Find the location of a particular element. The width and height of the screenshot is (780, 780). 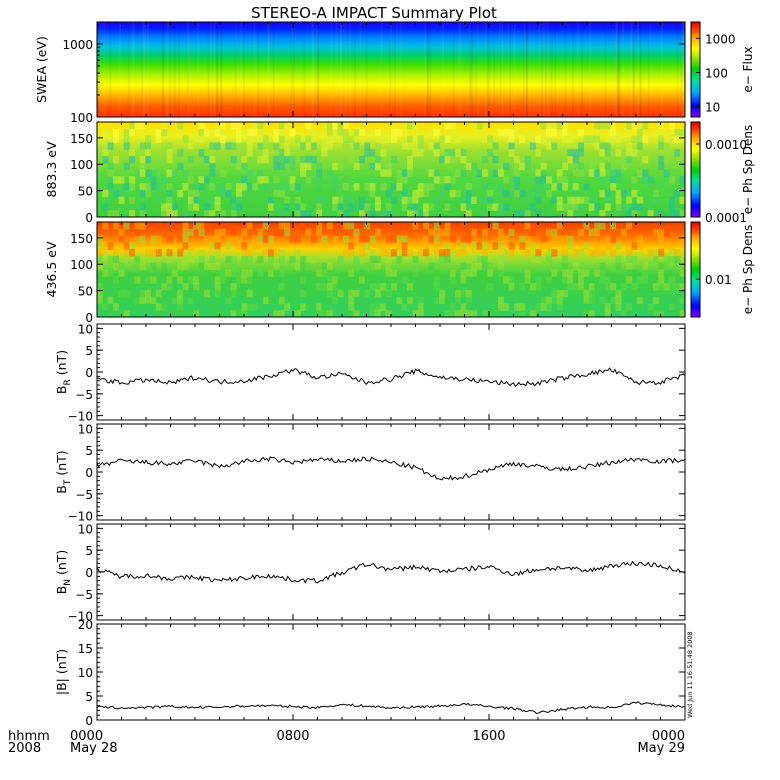

pad436-colorbar-label: e− Ph Sp Dens is located at coordinates (748, 269).